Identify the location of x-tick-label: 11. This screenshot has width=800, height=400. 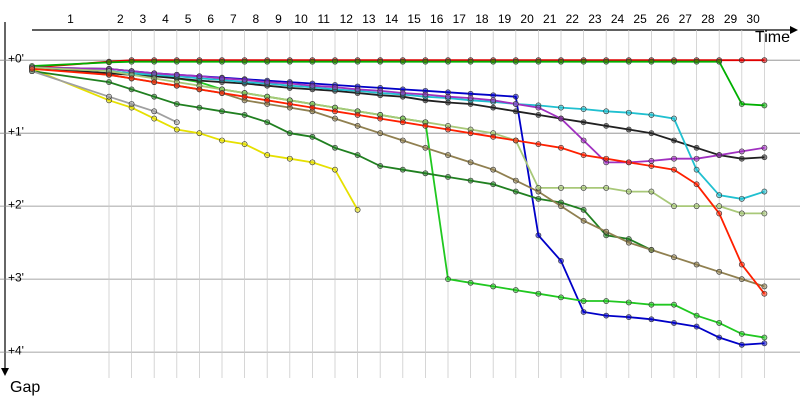
(323, 19).